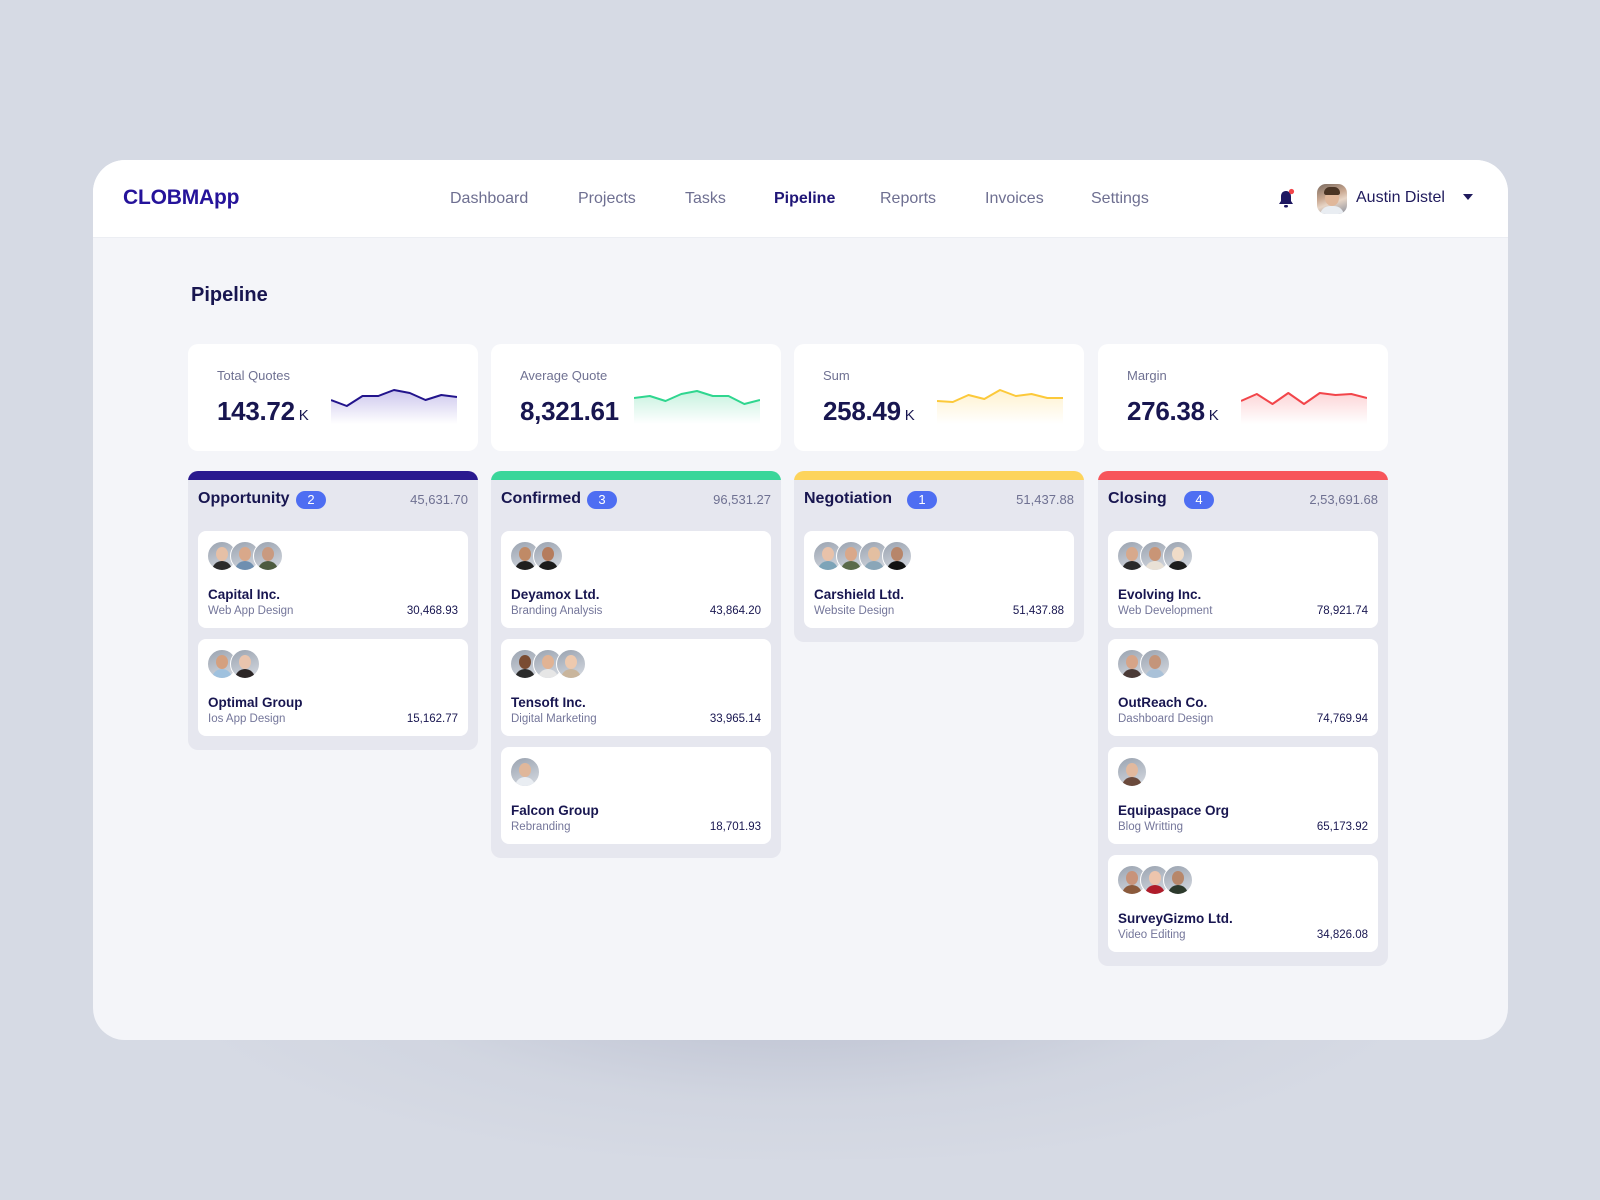 This screenshot has height=1200, width=1600. Describe the element at coordinates (439, 499) in the screenshot. I see `column-total: 45,631.70` at that location.